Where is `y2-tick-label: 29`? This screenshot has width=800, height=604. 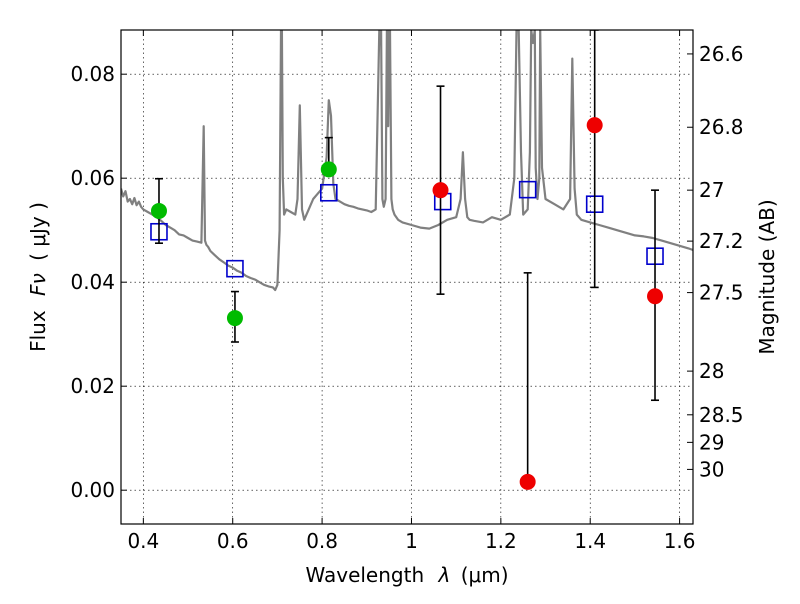 y2-tick-label: 29 is located at coordinates (711, 442).